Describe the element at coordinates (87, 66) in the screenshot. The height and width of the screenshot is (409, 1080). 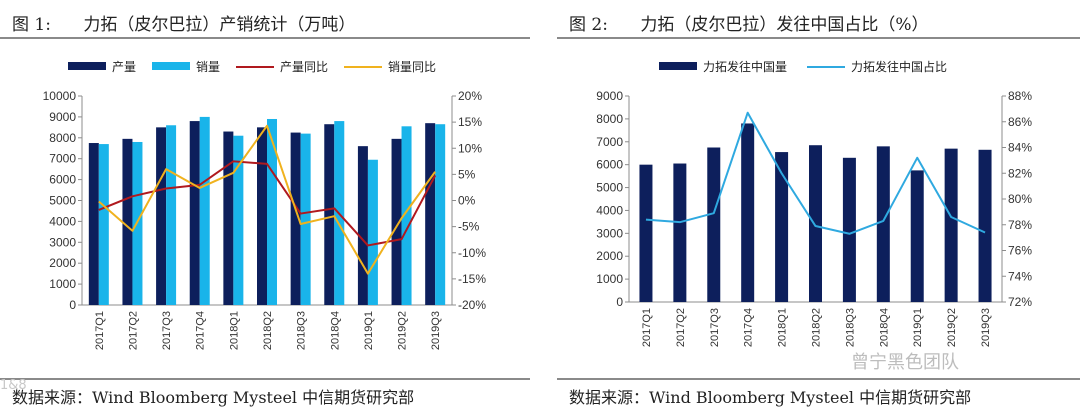
I see `legend-swatch-产量` at that location.